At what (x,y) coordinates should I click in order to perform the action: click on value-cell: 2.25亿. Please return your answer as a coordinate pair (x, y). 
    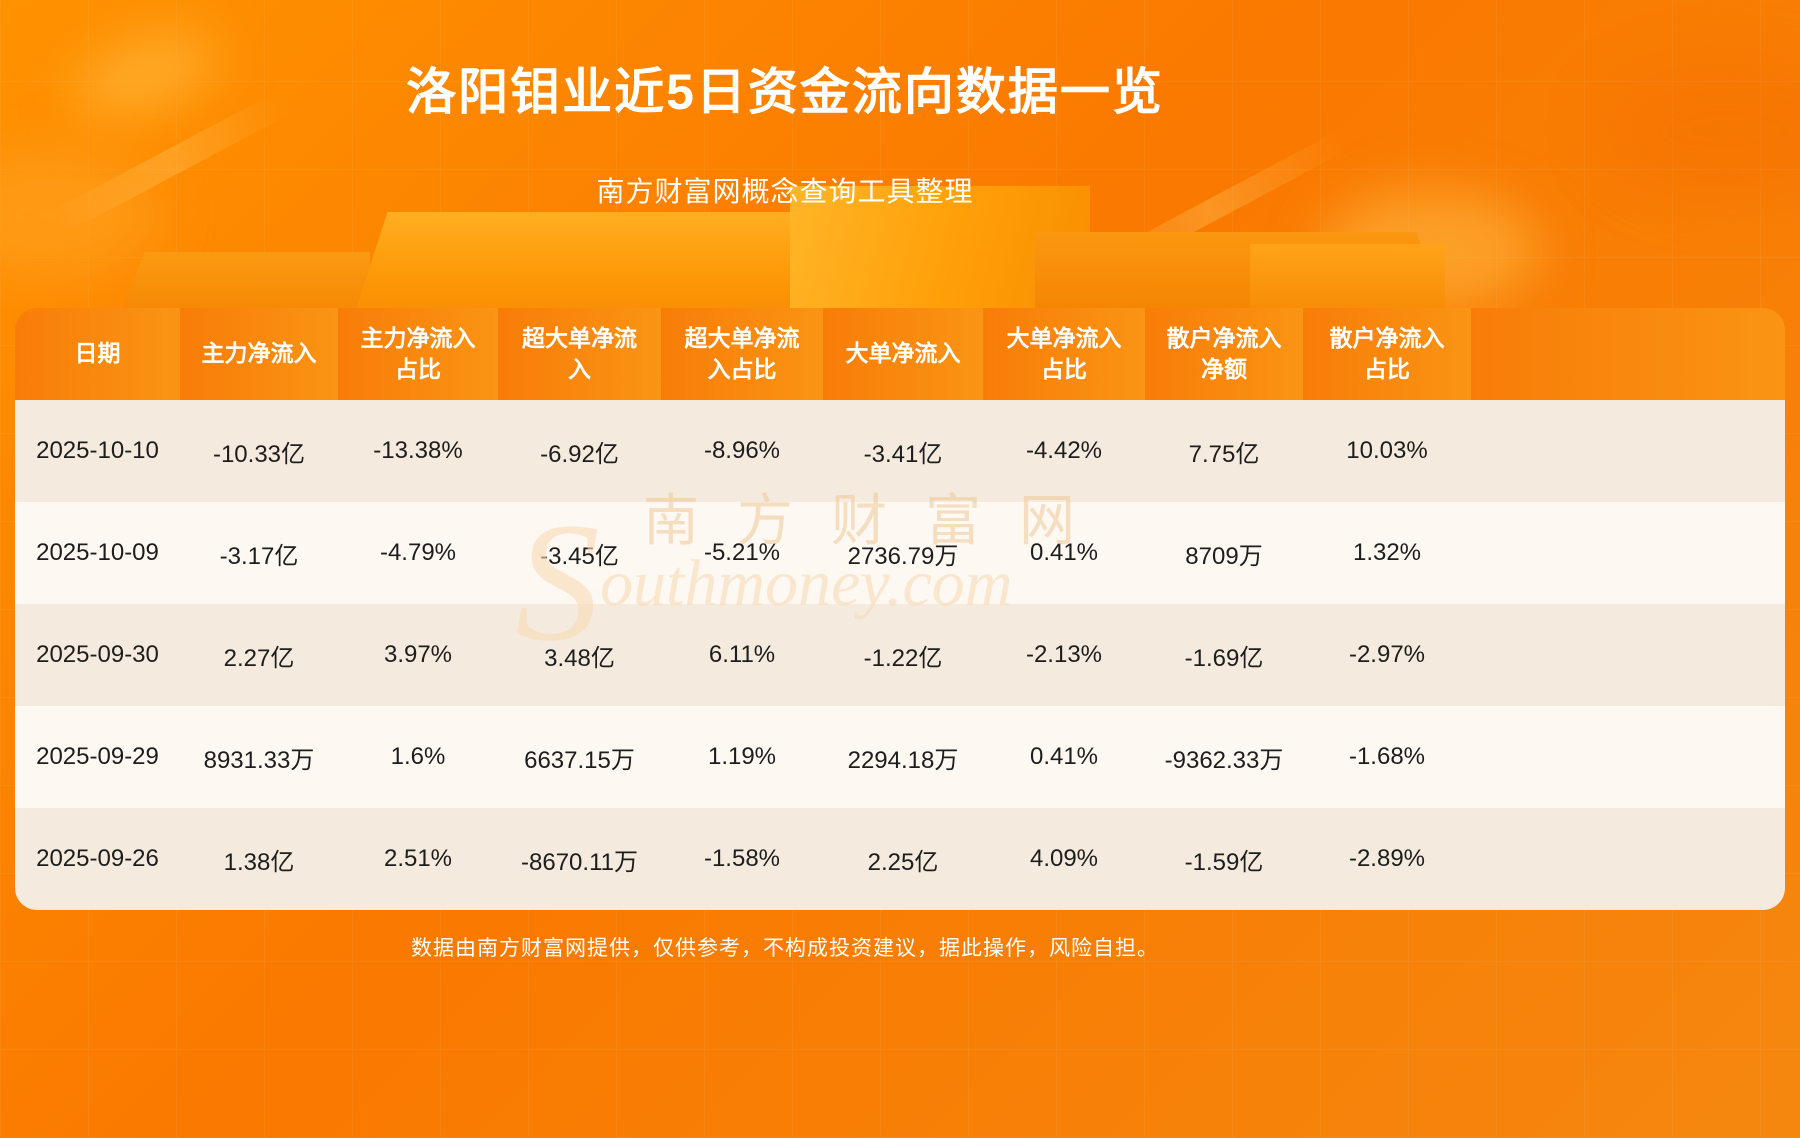
    Looking at the image, I should click on (903, 859).